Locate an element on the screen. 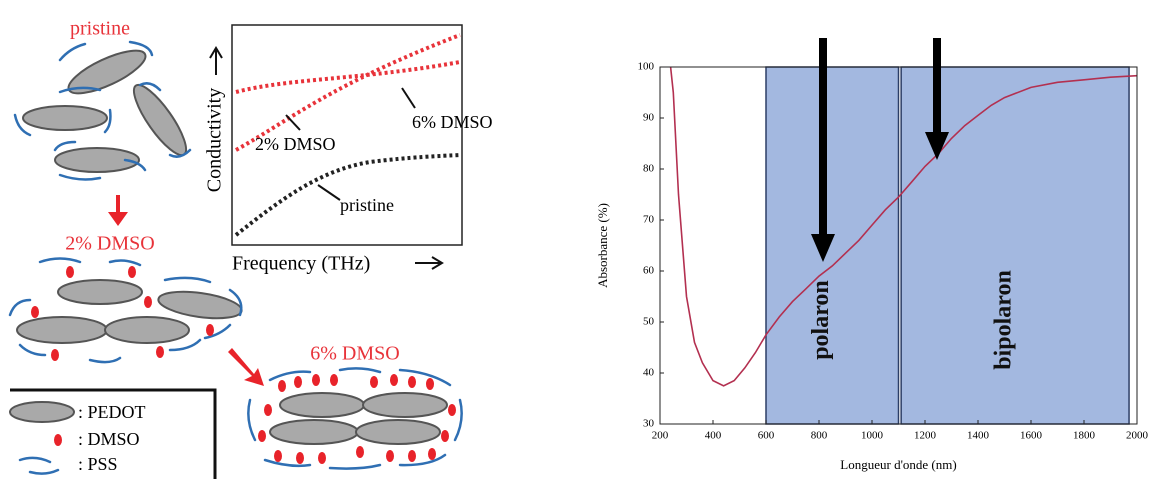 The height and width of the screenshot is (479, 1156). y-axis-label: Absorbance (%) is located at coordinates (602, 245).